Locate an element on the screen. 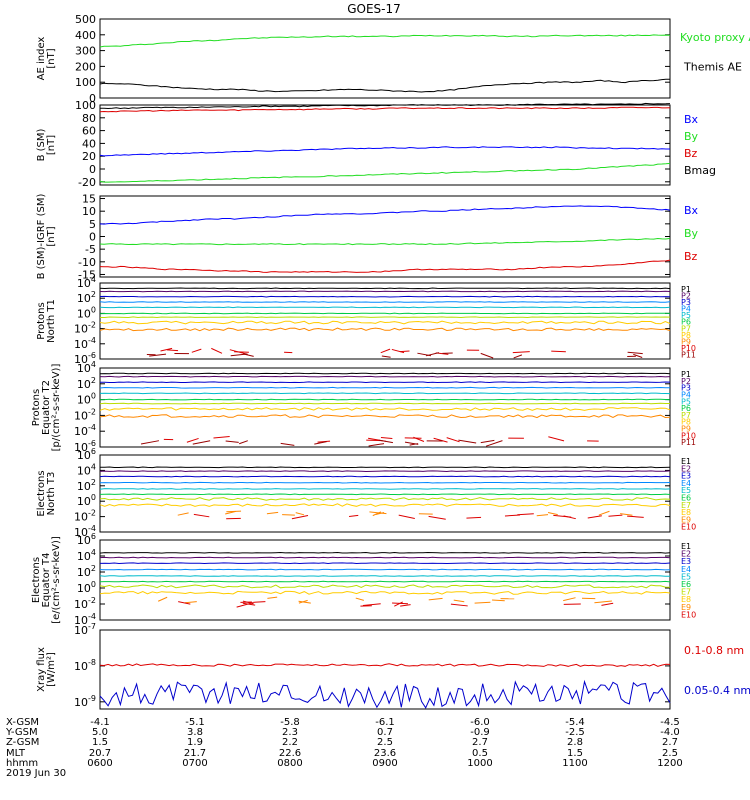 This screenshot has height=800, width=750. y-tick-label: 10⁻⁴ is located at coordinates (85, 343).